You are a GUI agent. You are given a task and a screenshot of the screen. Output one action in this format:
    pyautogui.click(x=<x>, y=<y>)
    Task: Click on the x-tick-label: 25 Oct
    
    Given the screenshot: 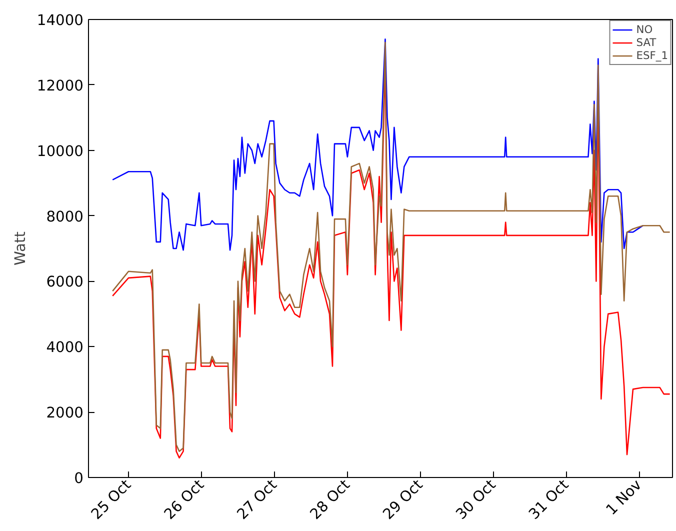 What is the action you would take?
    pyautogui.click(x=111, y=499)
    